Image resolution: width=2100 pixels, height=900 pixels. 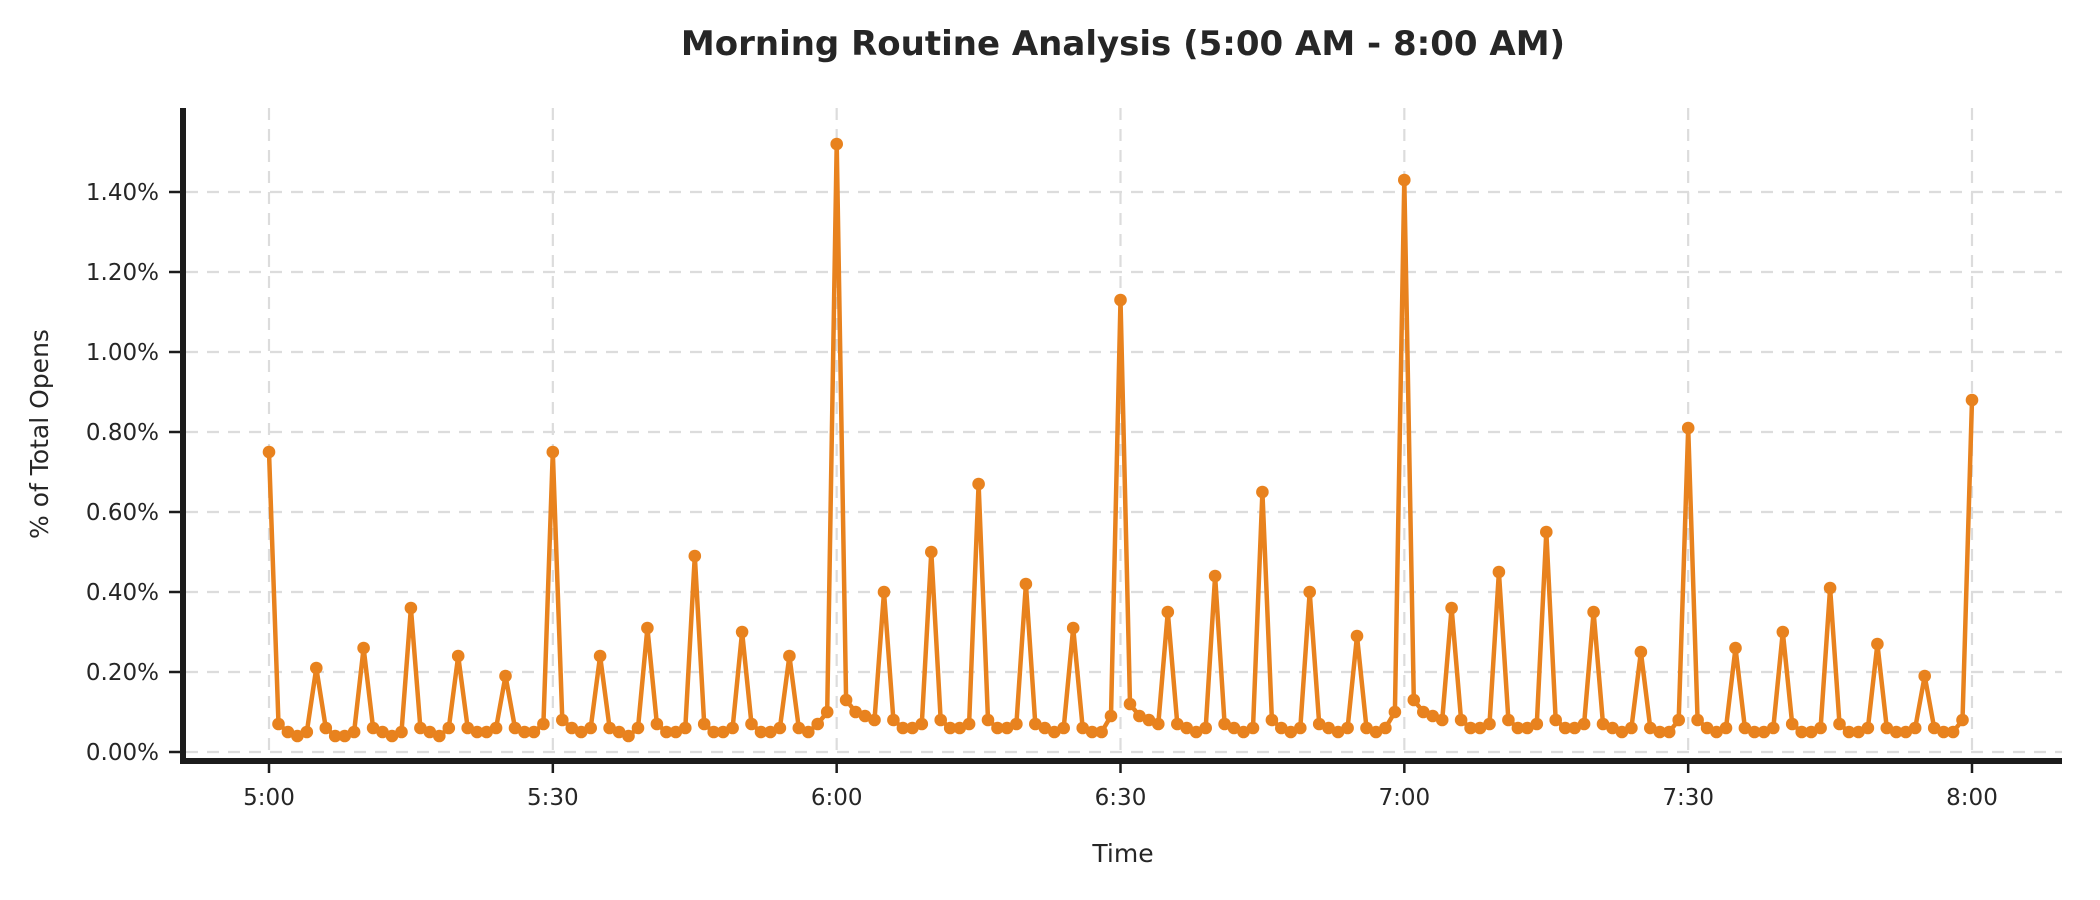 What do you see at coordinates (39, 434) in the screenshot?
I see `y-axis-label: % of Total Opens` at bounding box center [39, 434].